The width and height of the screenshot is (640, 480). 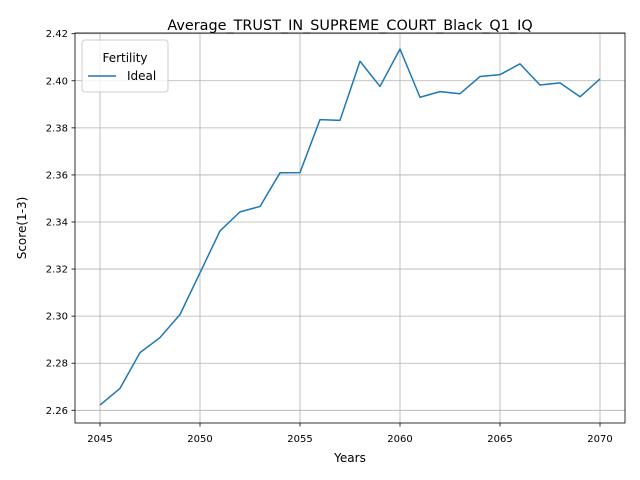 What do you see at coordinates (57, 270) in the screenshot?
I see `y-tick-label: 2.32` at bounding box center [57, 270].